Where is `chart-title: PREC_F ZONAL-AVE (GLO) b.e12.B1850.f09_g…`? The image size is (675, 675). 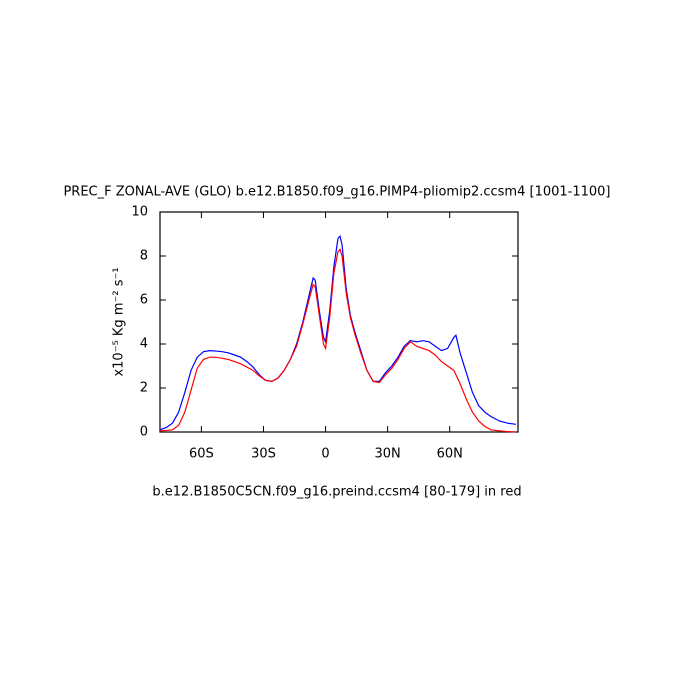 chart-title: PREC_F ZONAL-AVE (GLO) b.e12.B1850.f09_g… is located at coordinates (336, 192).